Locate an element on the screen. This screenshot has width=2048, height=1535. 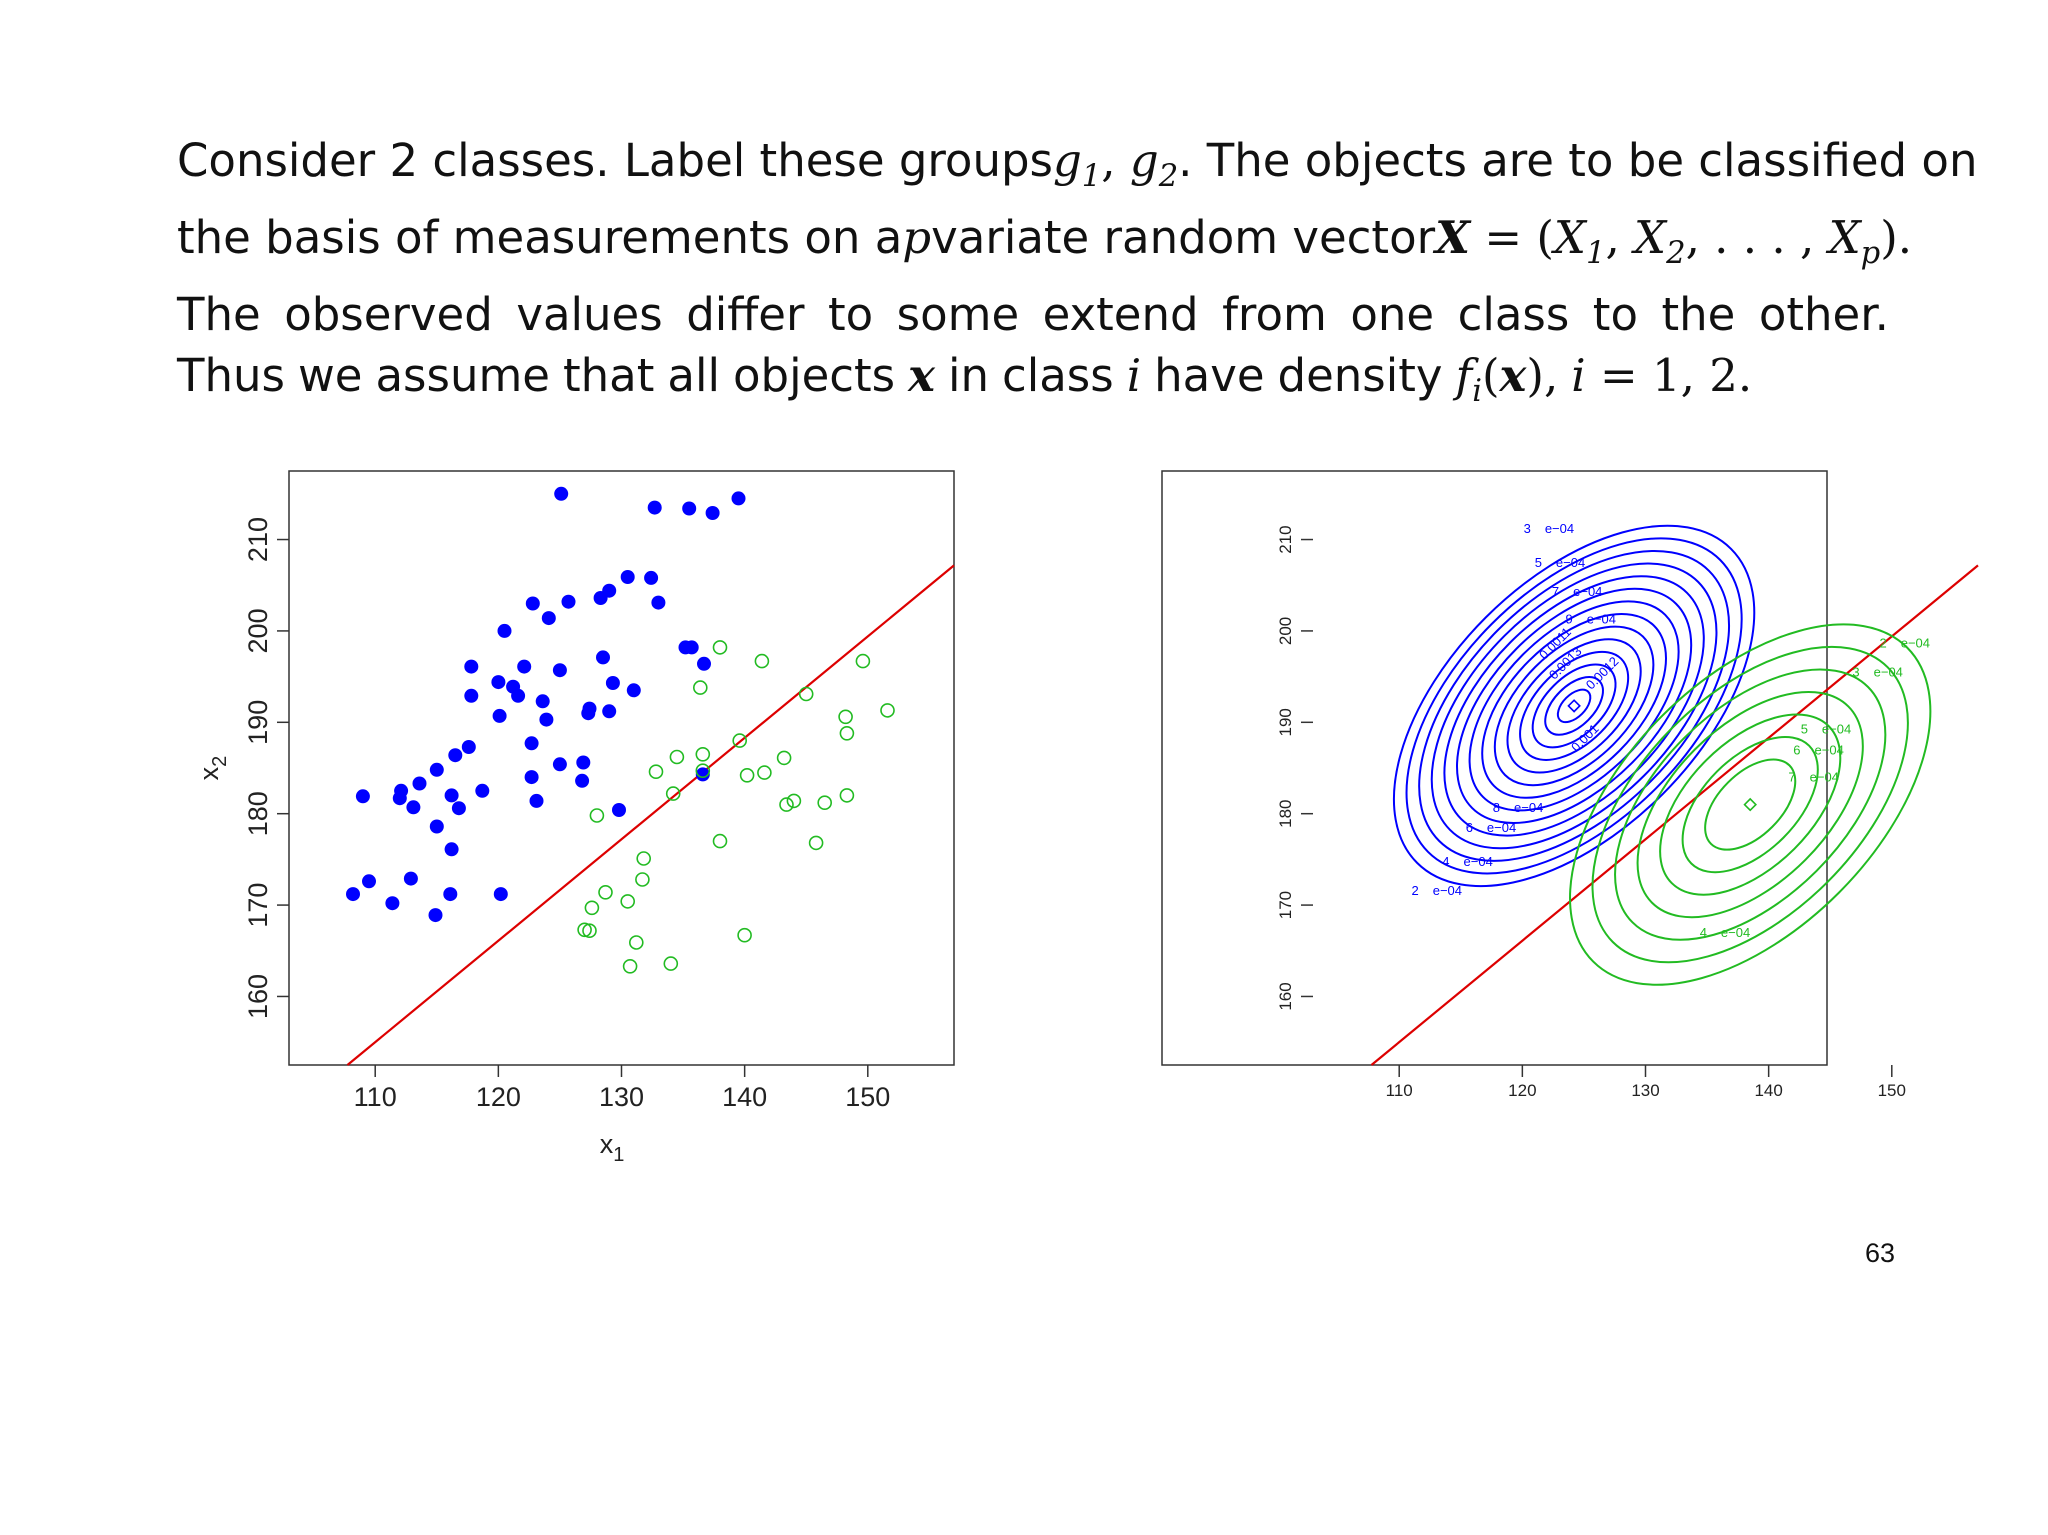
word: from is located at coordinates (1274, 314).